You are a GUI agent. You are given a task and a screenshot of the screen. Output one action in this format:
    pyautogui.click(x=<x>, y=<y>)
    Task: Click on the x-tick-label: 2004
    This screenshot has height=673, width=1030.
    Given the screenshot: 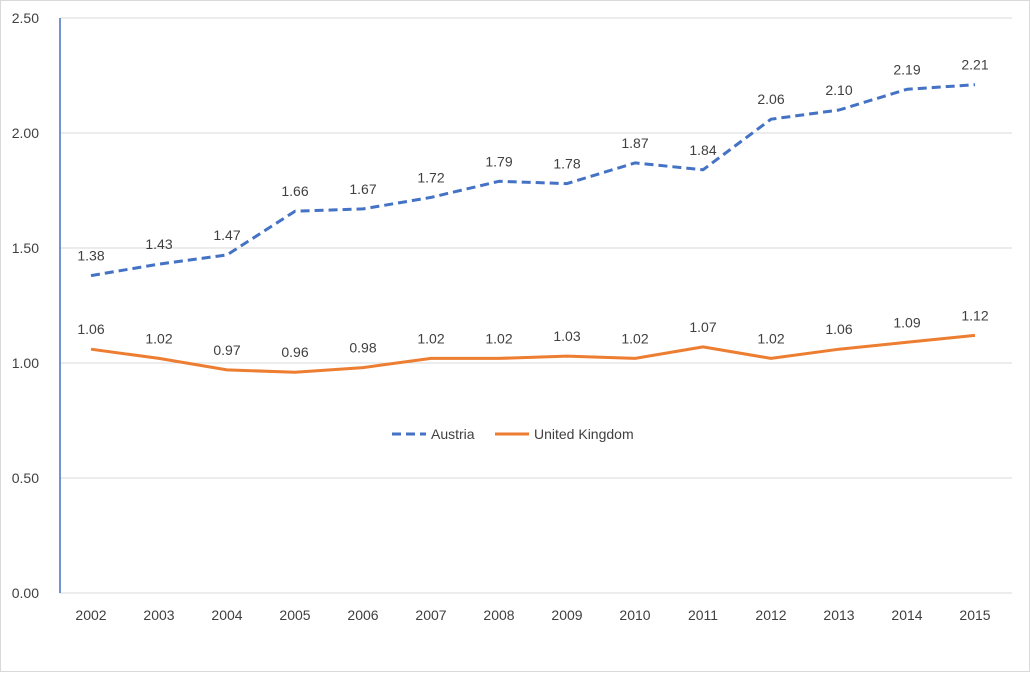 What is the action you would take?
    pyautogui.click(x=226, y=615)
    